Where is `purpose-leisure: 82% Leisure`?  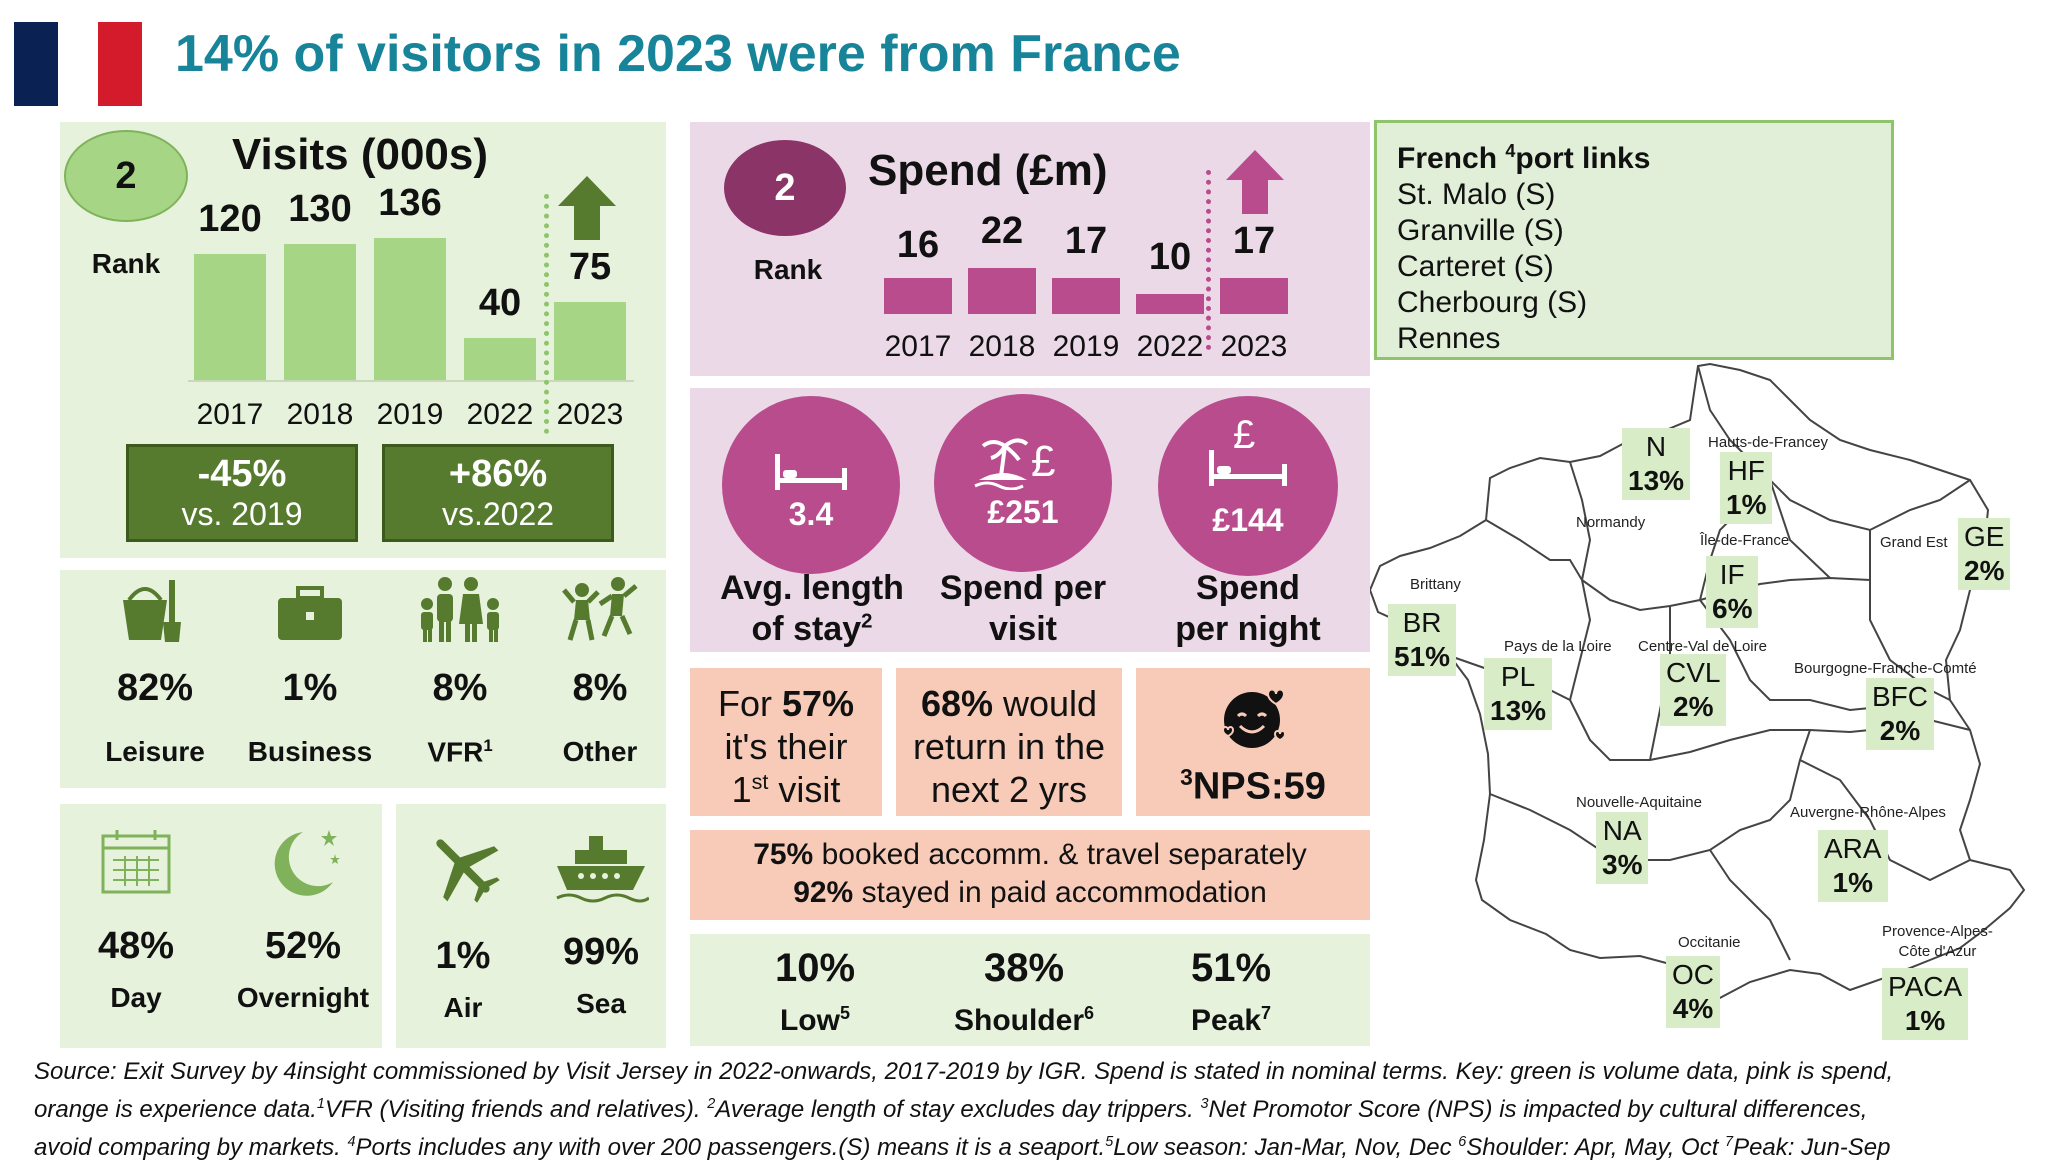 purpose-leisure: 82% Leisure is located at coordinates (155, 671).